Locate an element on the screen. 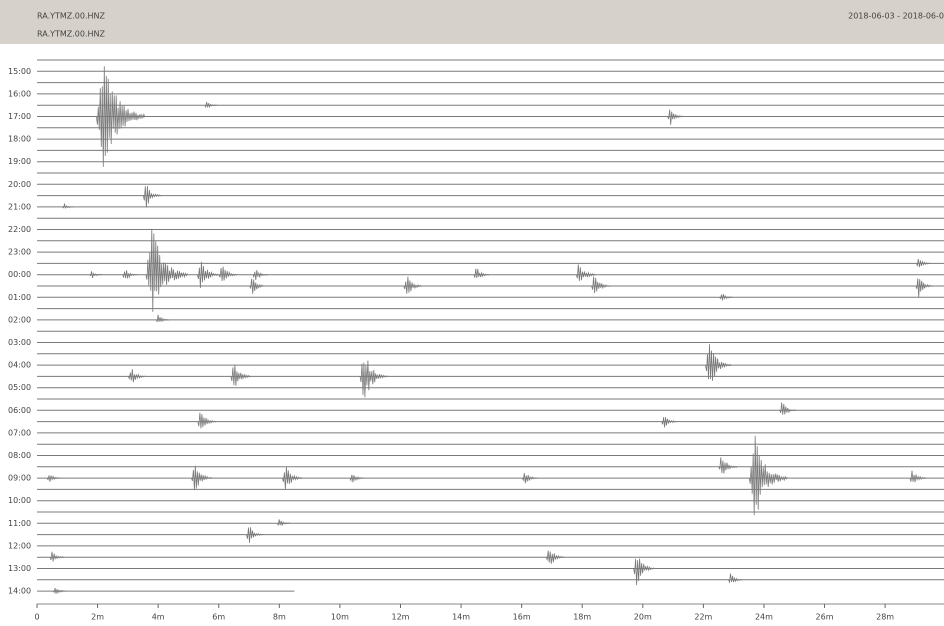 The image size is (944, 626). y-tick-label: 07:00 is located at coordinates (19, 432).